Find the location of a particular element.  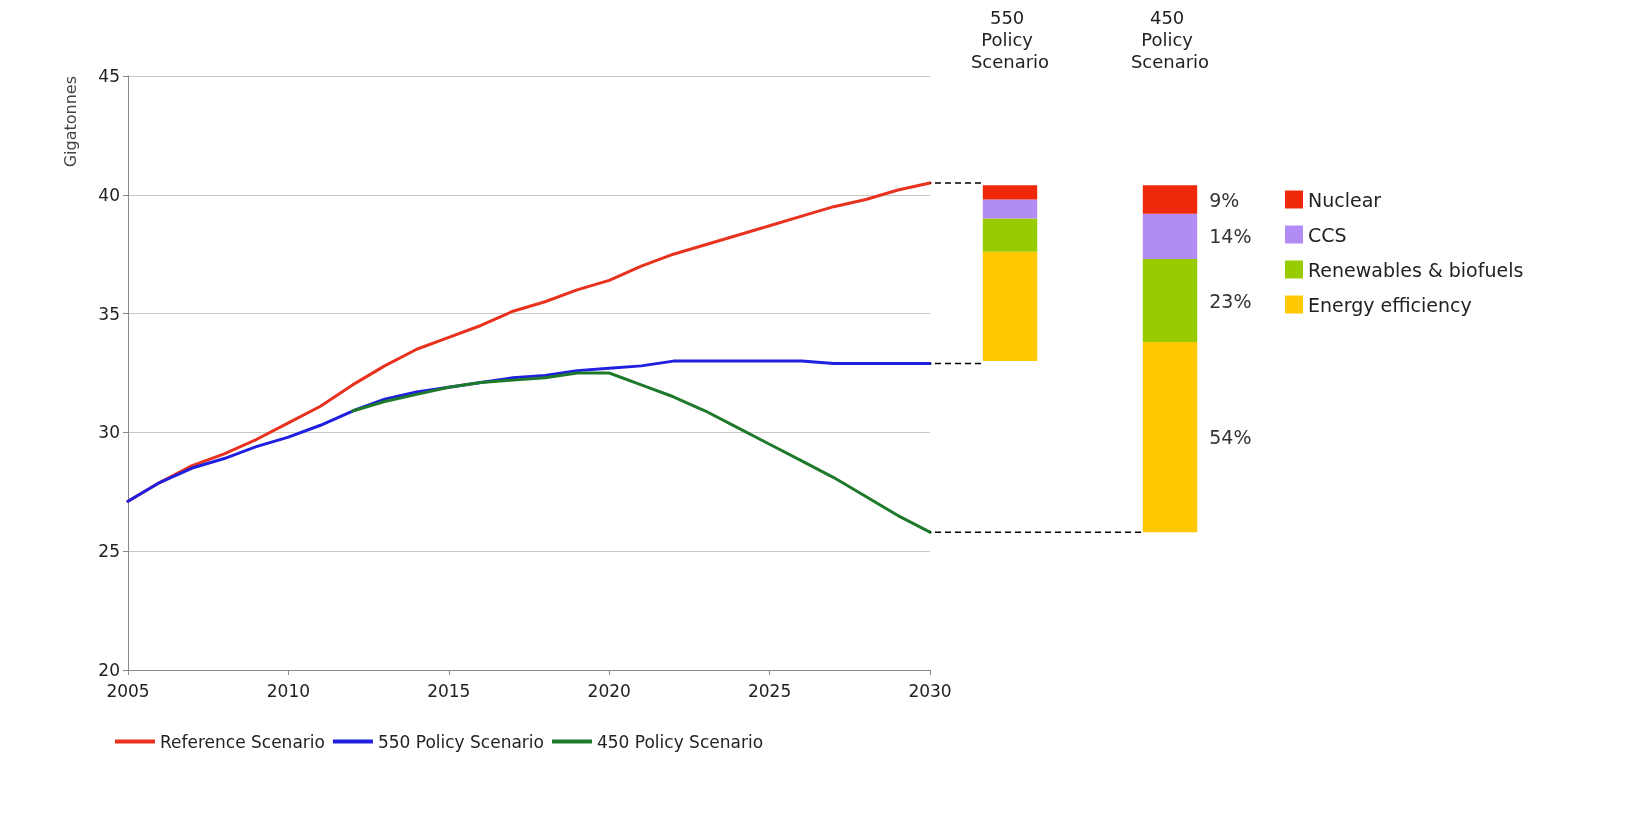

x-tick-label: 2005 is located at coordinates (128, 690).